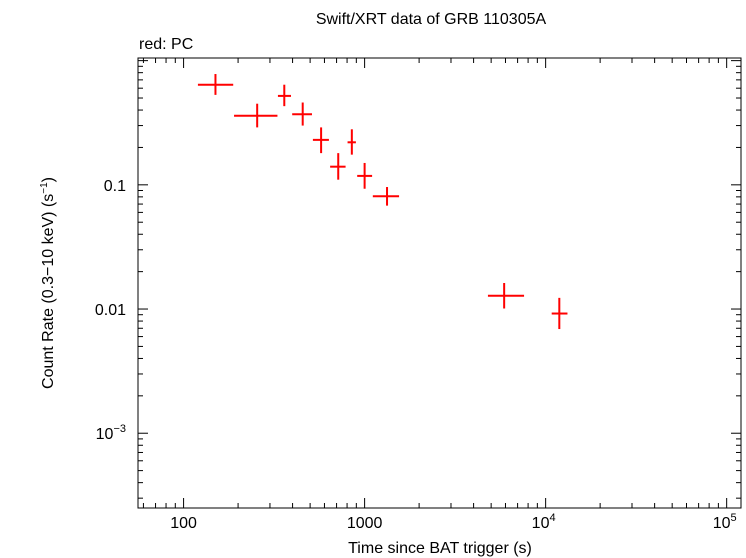 The image size is (746, 558). What do you see at coordinates (115, 186) in the screenshot?
I see `y-tick-label: 0.1` at bounding box center [115, 186].